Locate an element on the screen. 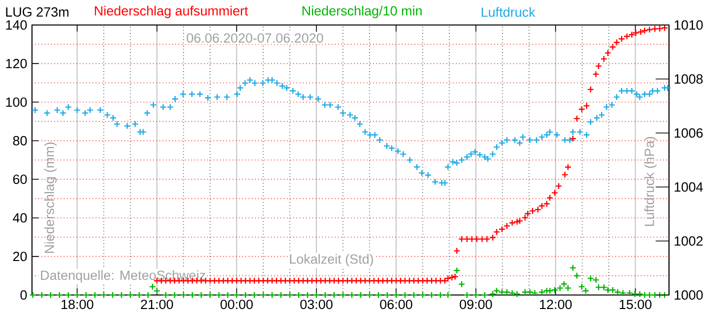 Image resolution: width=710 pixels, height=320 pixels. x-tick-label: 06:00 is located at coordinates (396, 305).